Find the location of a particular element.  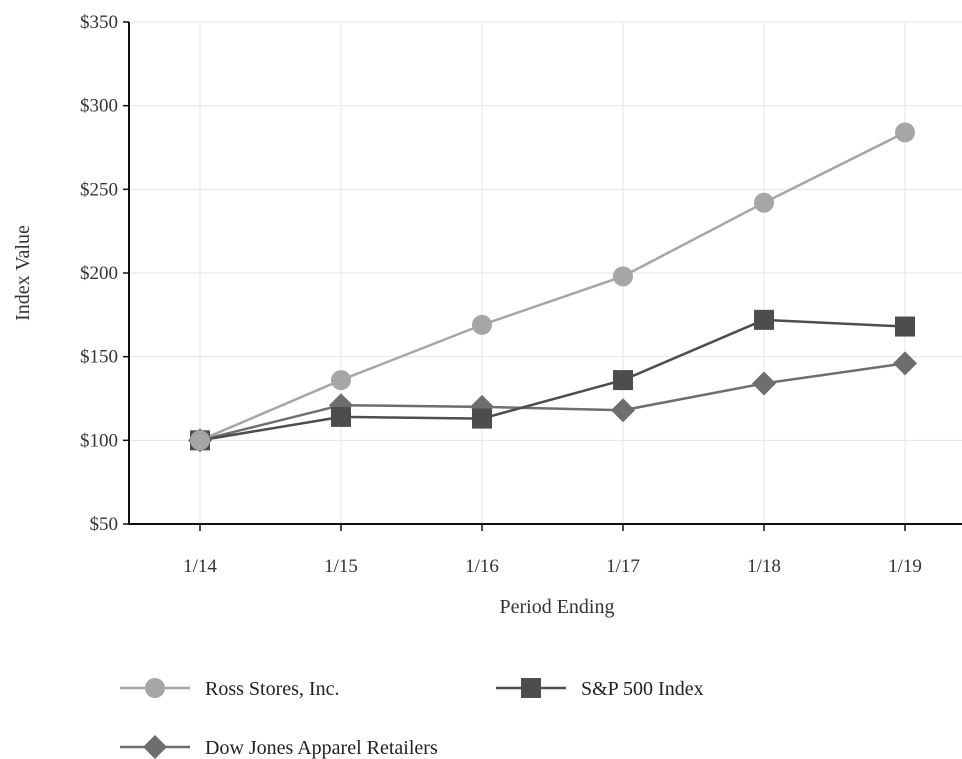

y-tick-label: $300 is located at coordinates (99, 106).